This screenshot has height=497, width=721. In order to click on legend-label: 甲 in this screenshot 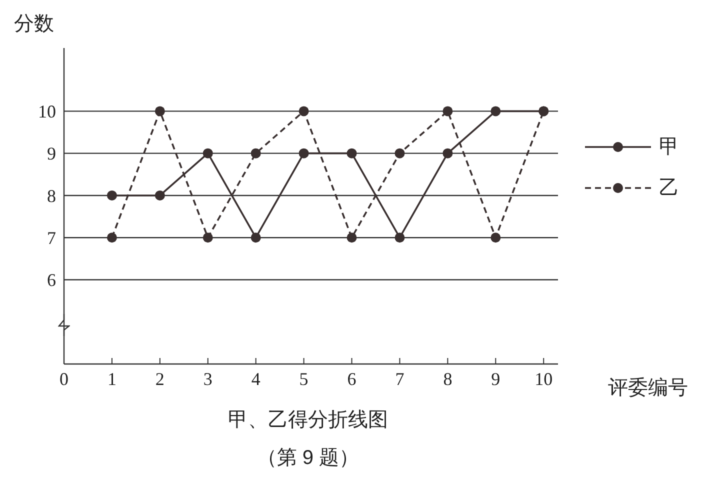, I will do `click(669, 147)`.